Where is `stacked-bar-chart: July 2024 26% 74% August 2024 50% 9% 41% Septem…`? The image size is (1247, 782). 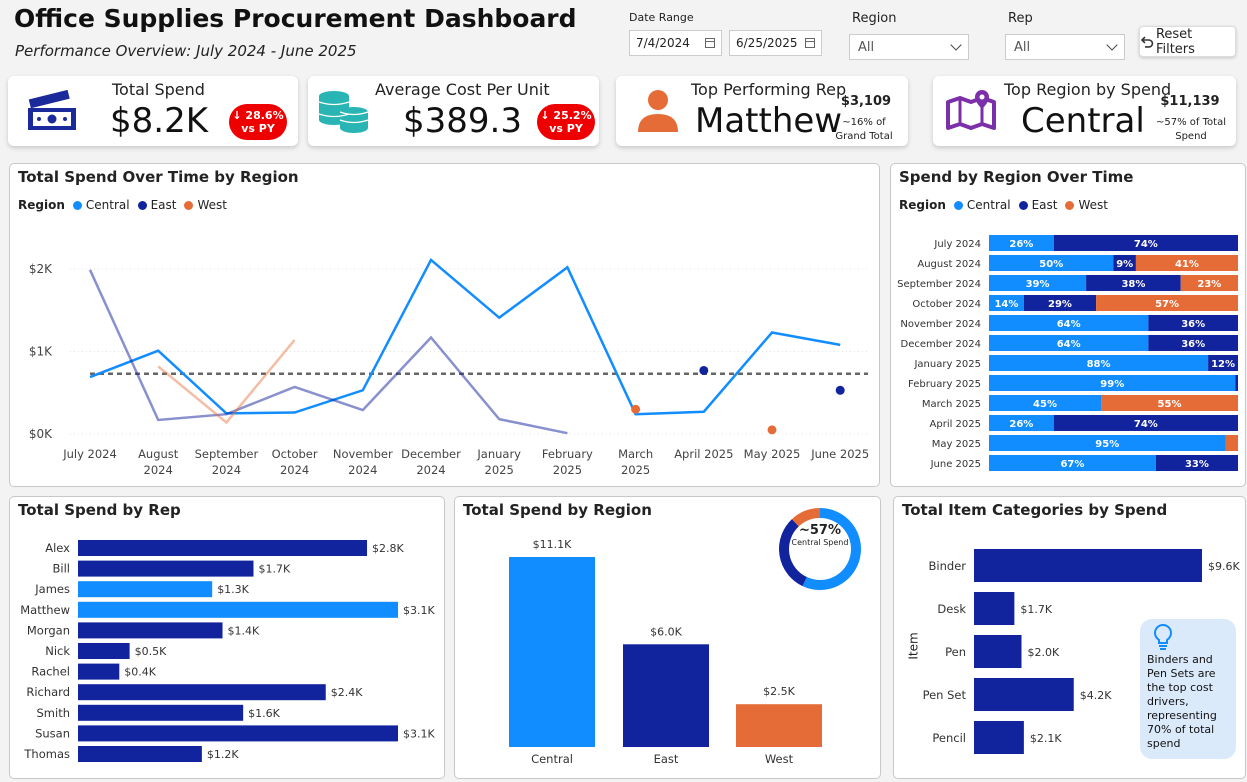
stacked-bar-chart: July 2024 26% 74% August 2024 50% 9% 41% Septem… is located at coordinates (1069, 326).